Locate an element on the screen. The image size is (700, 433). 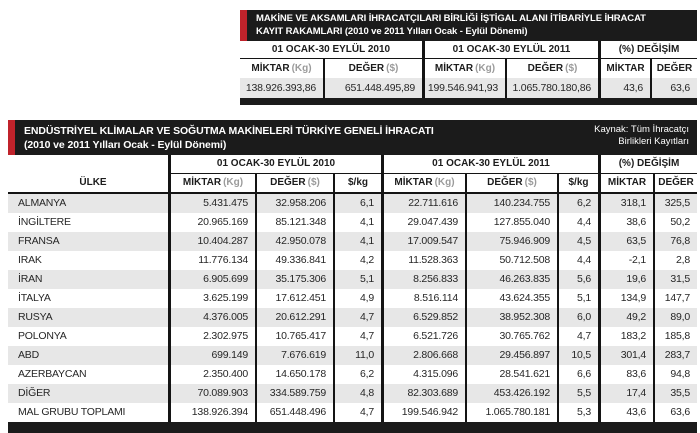
per-kg-2010-cell: 4,2 is located at coordinates (357, 260).